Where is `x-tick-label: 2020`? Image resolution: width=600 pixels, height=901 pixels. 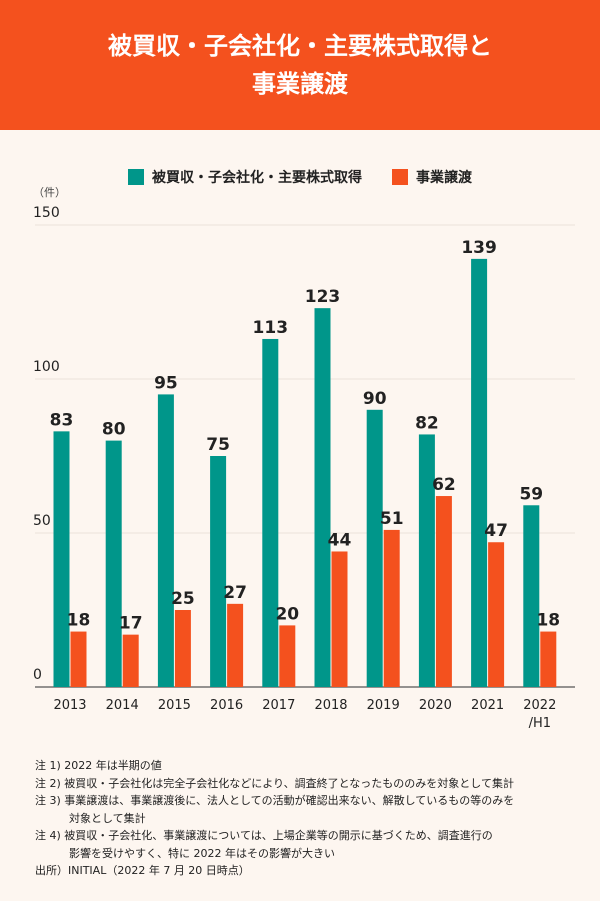 x-tick-label: 2020 is located at coordinates (435, 705).